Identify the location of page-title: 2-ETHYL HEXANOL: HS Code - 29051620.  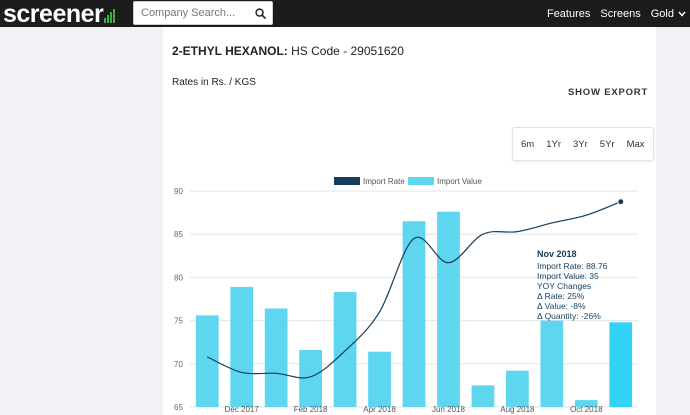
(288, 51).